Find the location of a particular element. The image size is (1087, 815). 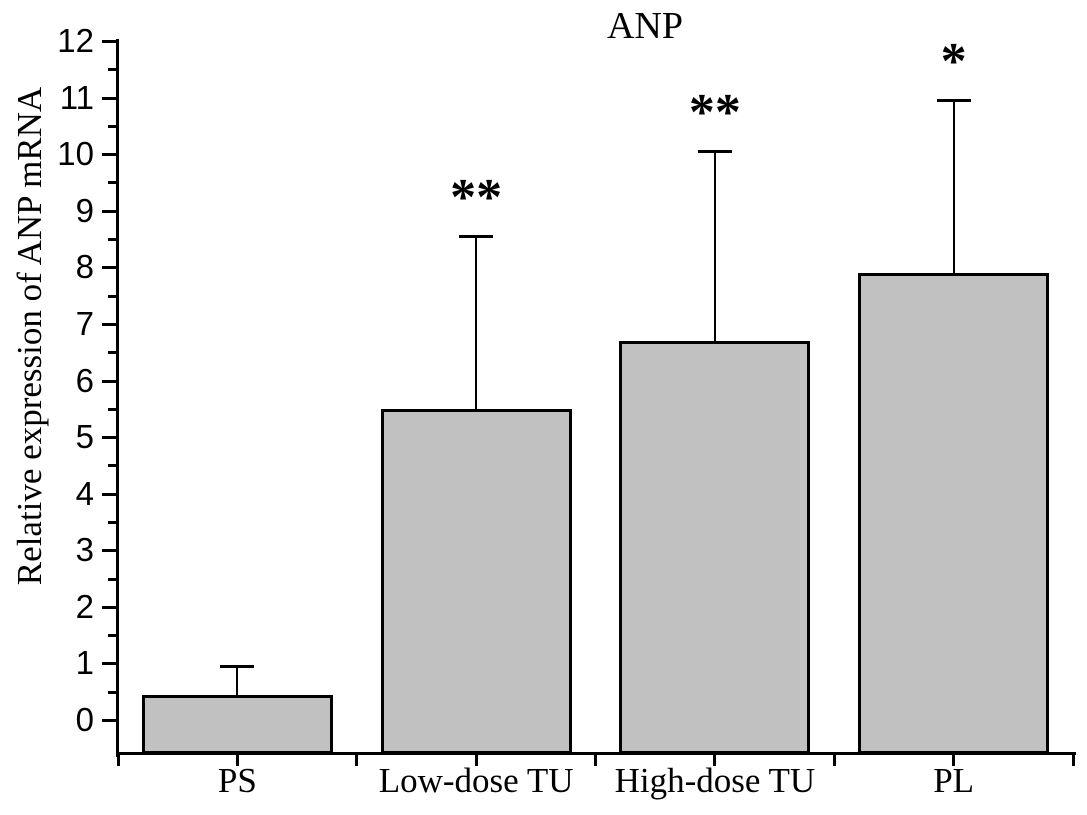

x-category-label: PL is located at coordinates (954, 780).